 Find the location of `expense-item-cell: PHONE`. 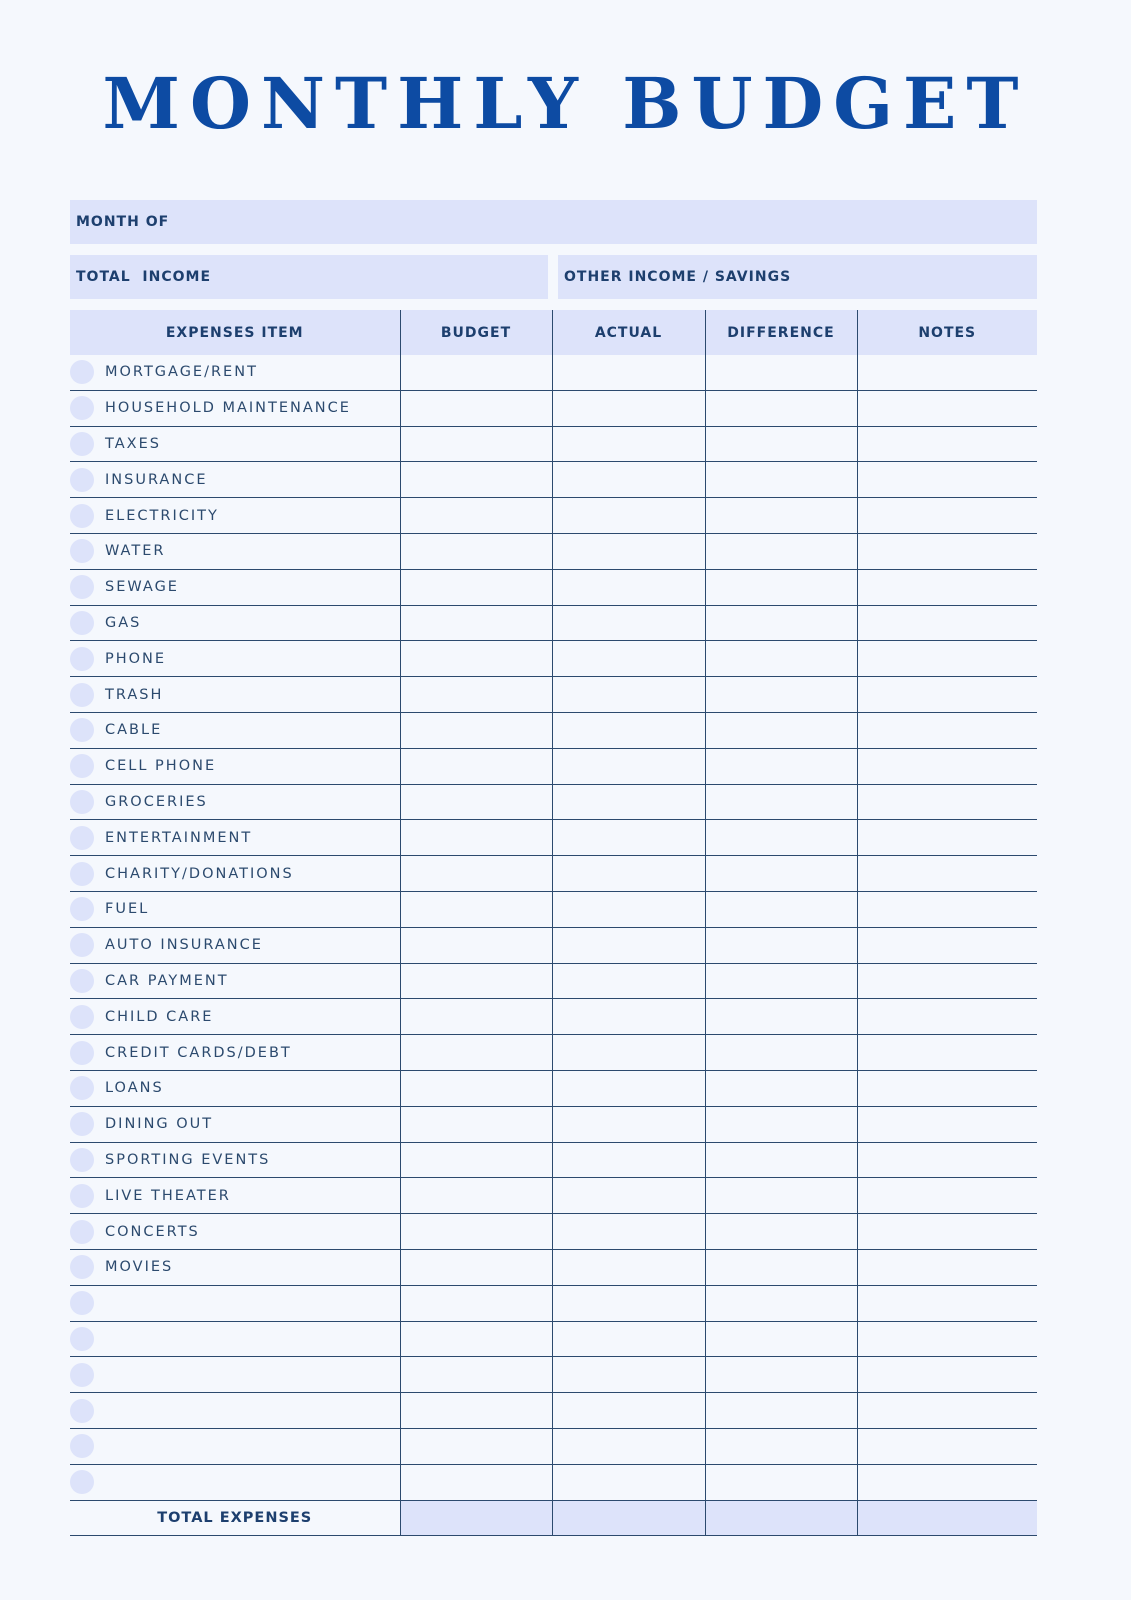

expense-item-cell: PHONE is located at coordinates (235, 659).